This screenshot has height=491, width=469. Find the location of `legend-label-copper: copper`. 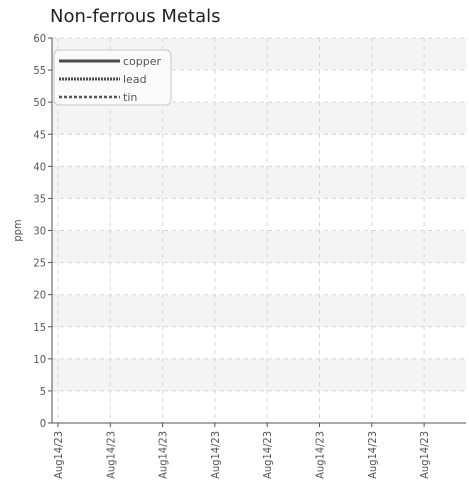

legend-label-copper: copper is located at coordinates (142, 61).